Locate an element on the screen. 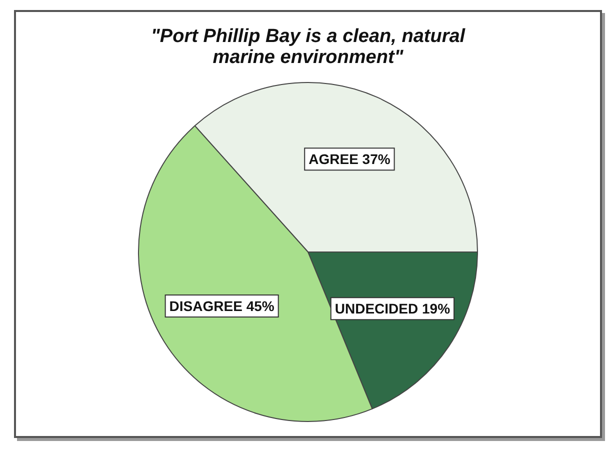 The width and height of the screenshot is (614, 457). slice-label: UNDECIDED 19% is located at coordinates (392, 308).